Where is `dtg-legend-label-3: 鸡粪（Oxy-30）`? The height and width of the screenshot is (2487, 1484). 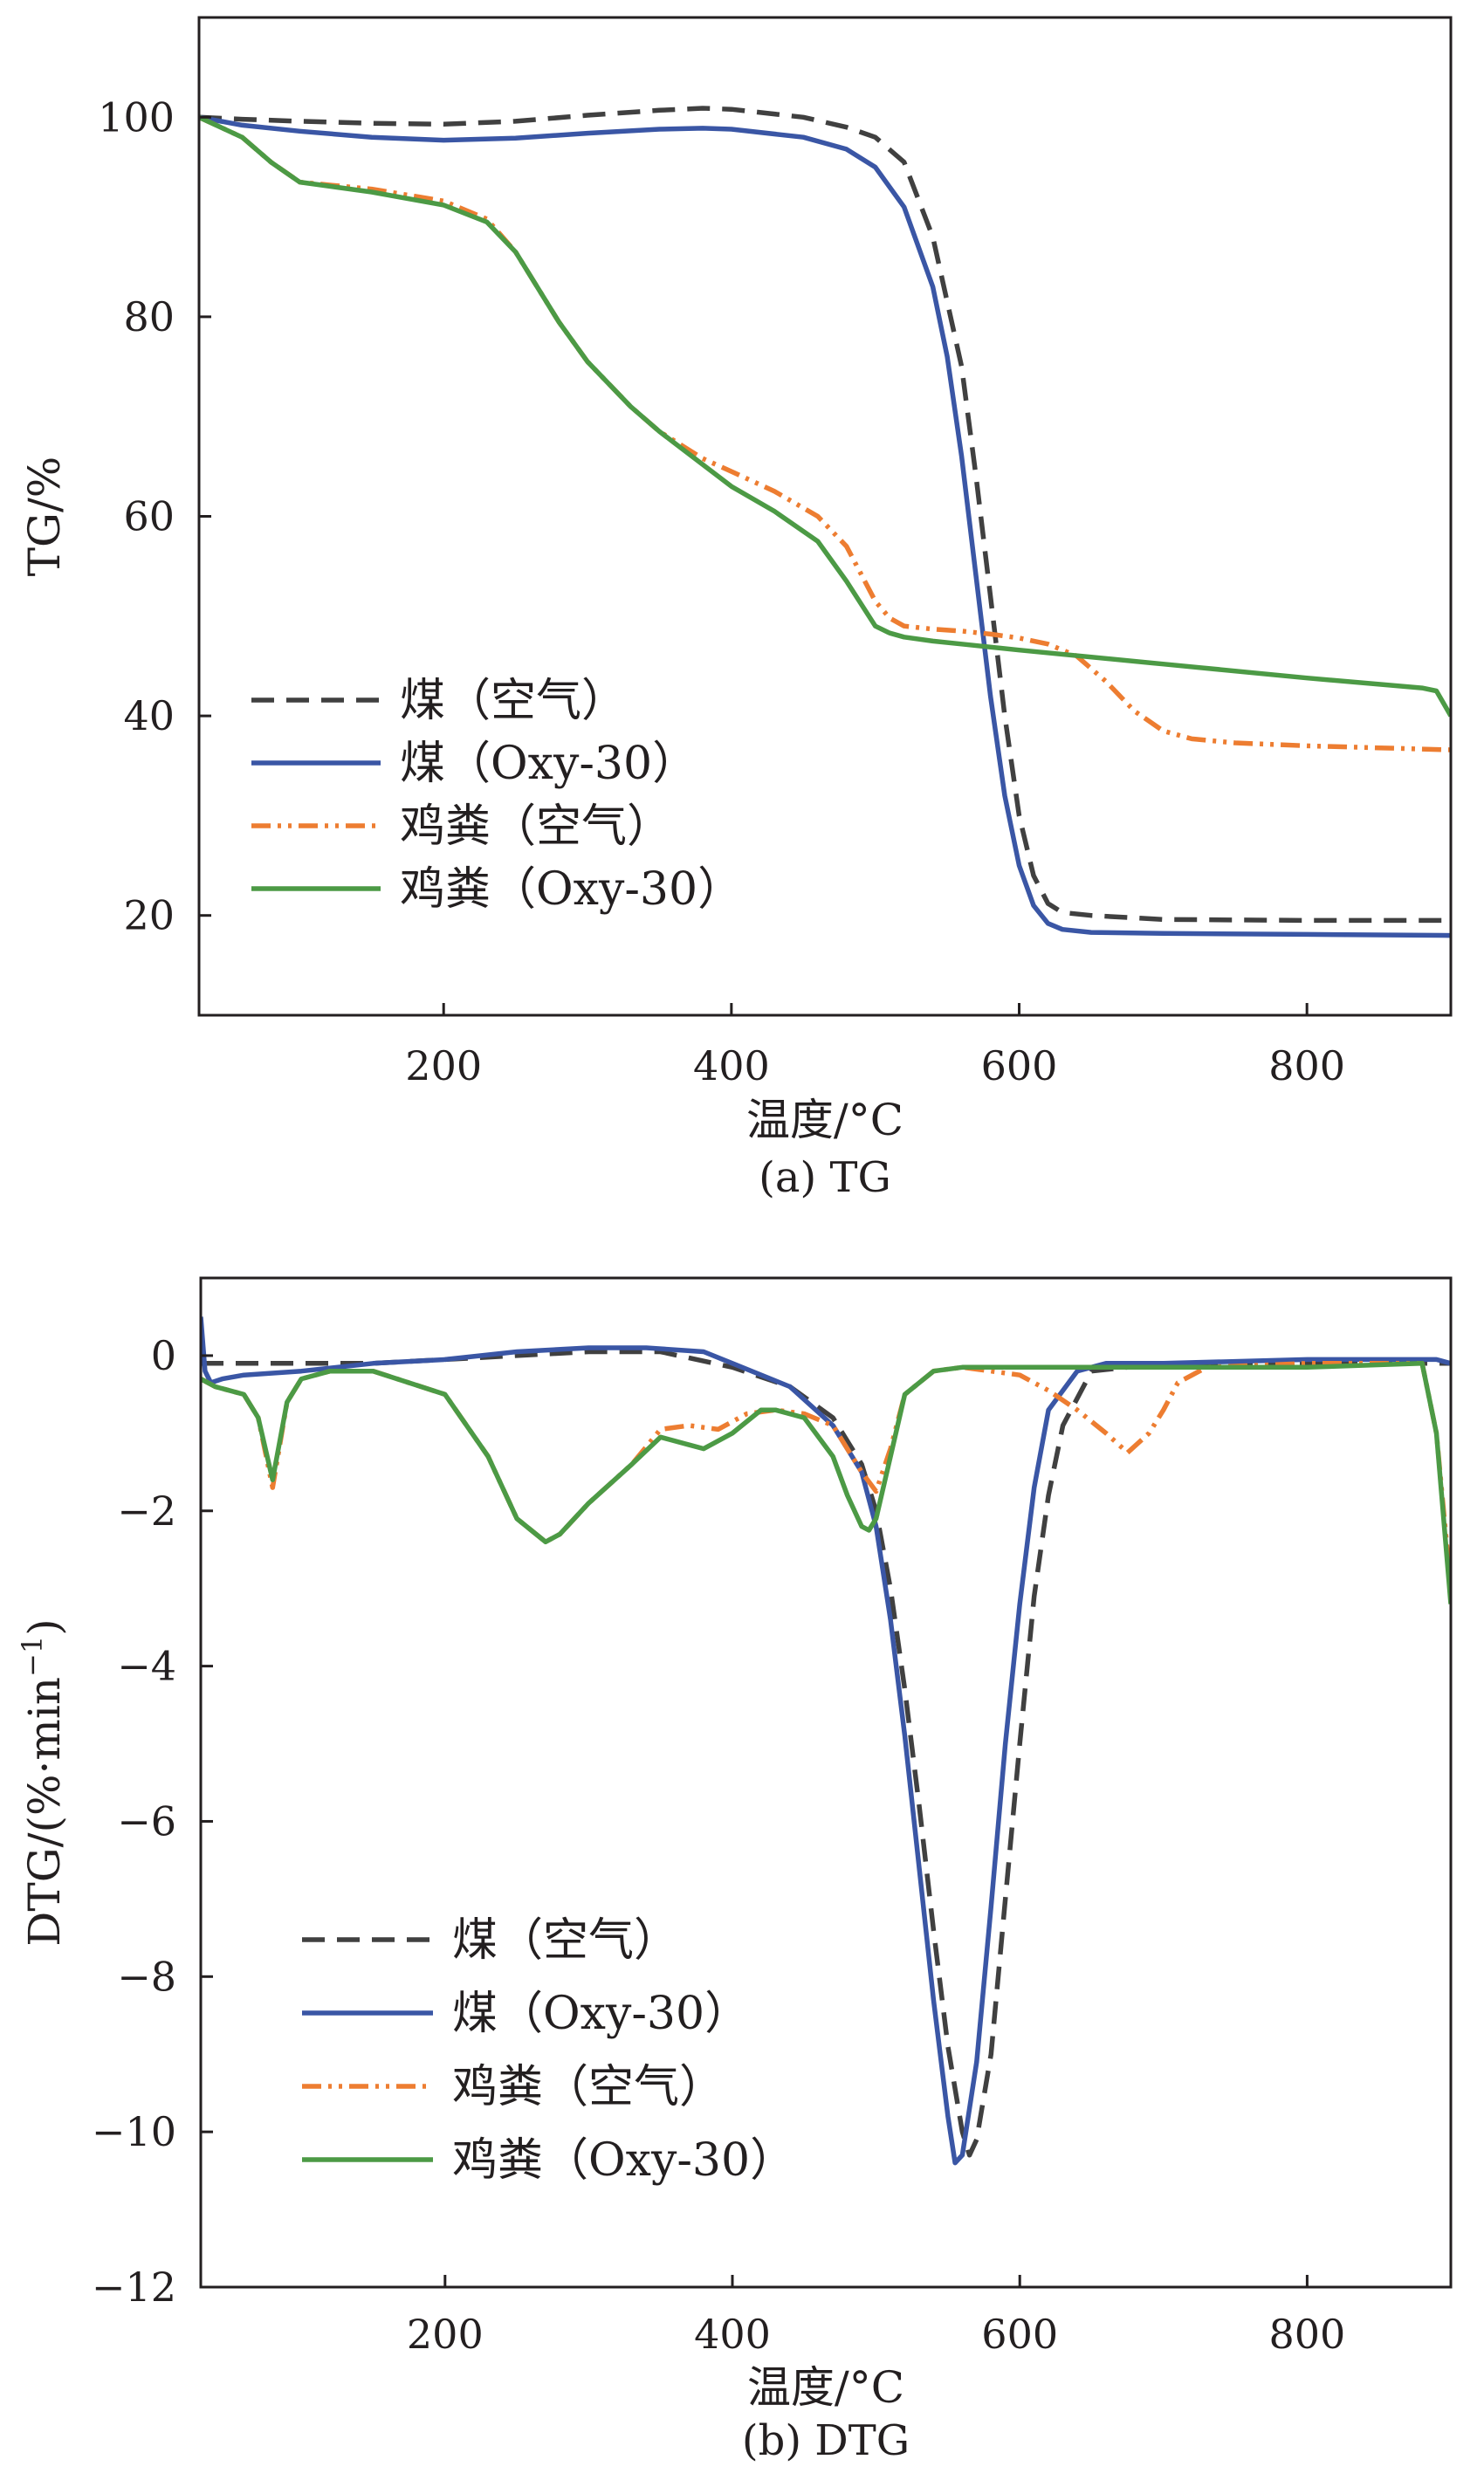
dtg-legend-label-3: 鸡粪（Oxy-30） is located at coordinates (624, 2160).